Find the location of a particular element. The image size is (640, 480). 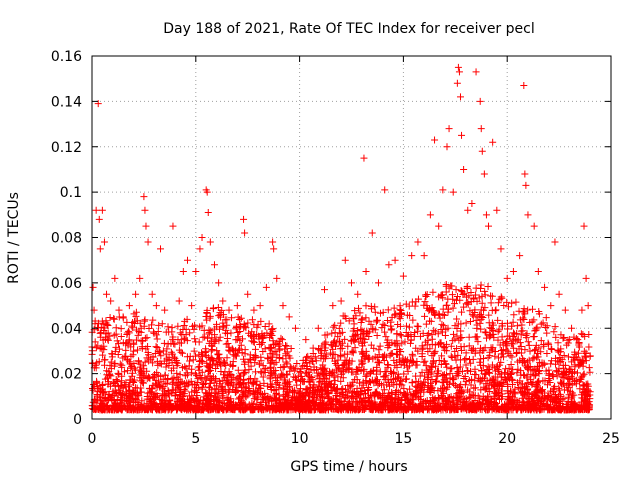

y-tick-label: 0.12 is located at coordinates (66, 148).